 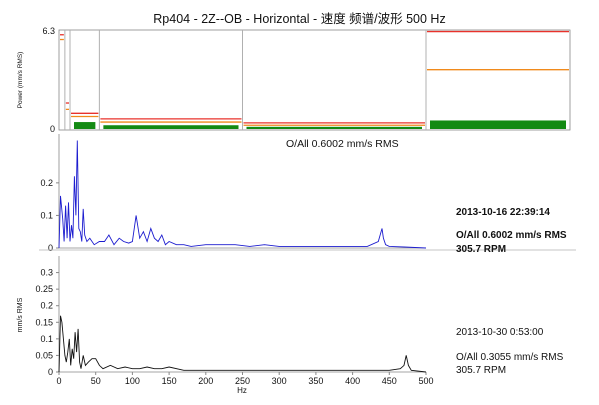 I want to click on spectrum2-ytick-label: 0.05, so click(x=44, y=355).